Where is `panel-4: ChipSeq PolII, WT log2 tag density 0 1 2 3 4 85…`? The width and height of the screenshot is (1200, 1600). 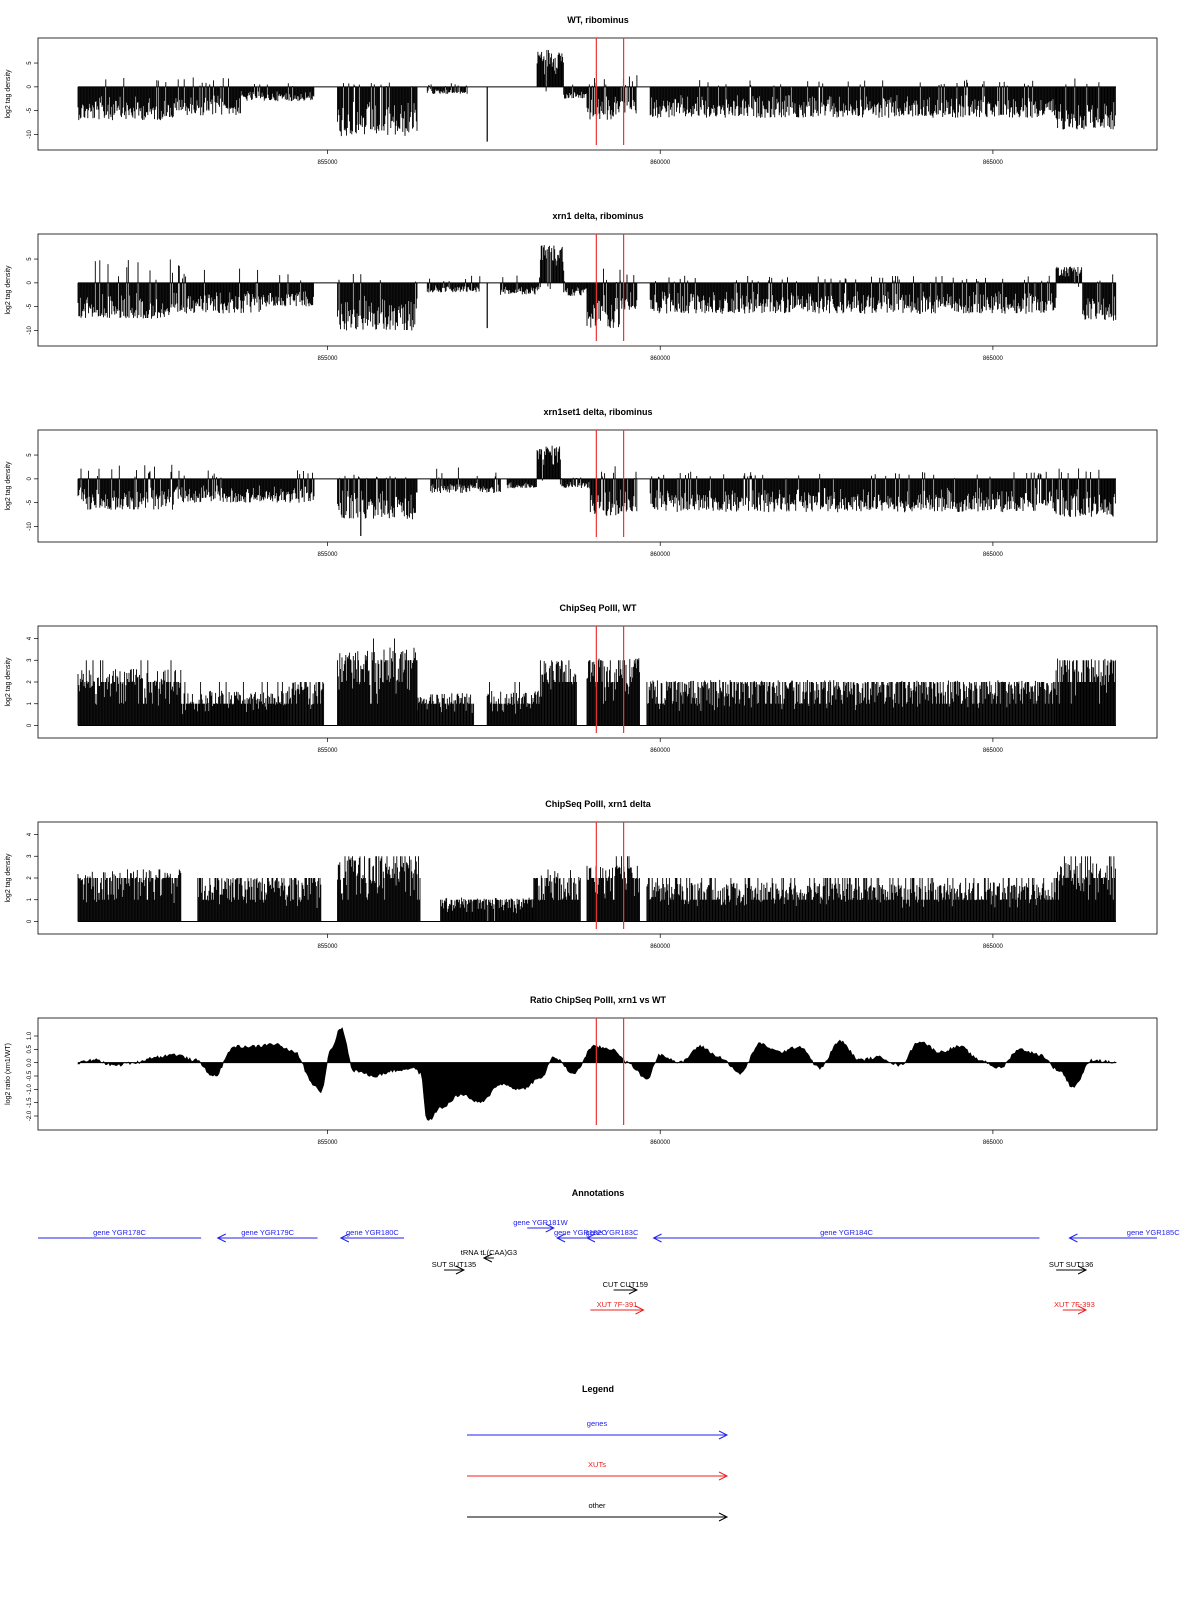 panel-4: ChipSeq PolII, WT log2 tag density 0 1 2 3 4 85… is located at coordinates (581, 678).